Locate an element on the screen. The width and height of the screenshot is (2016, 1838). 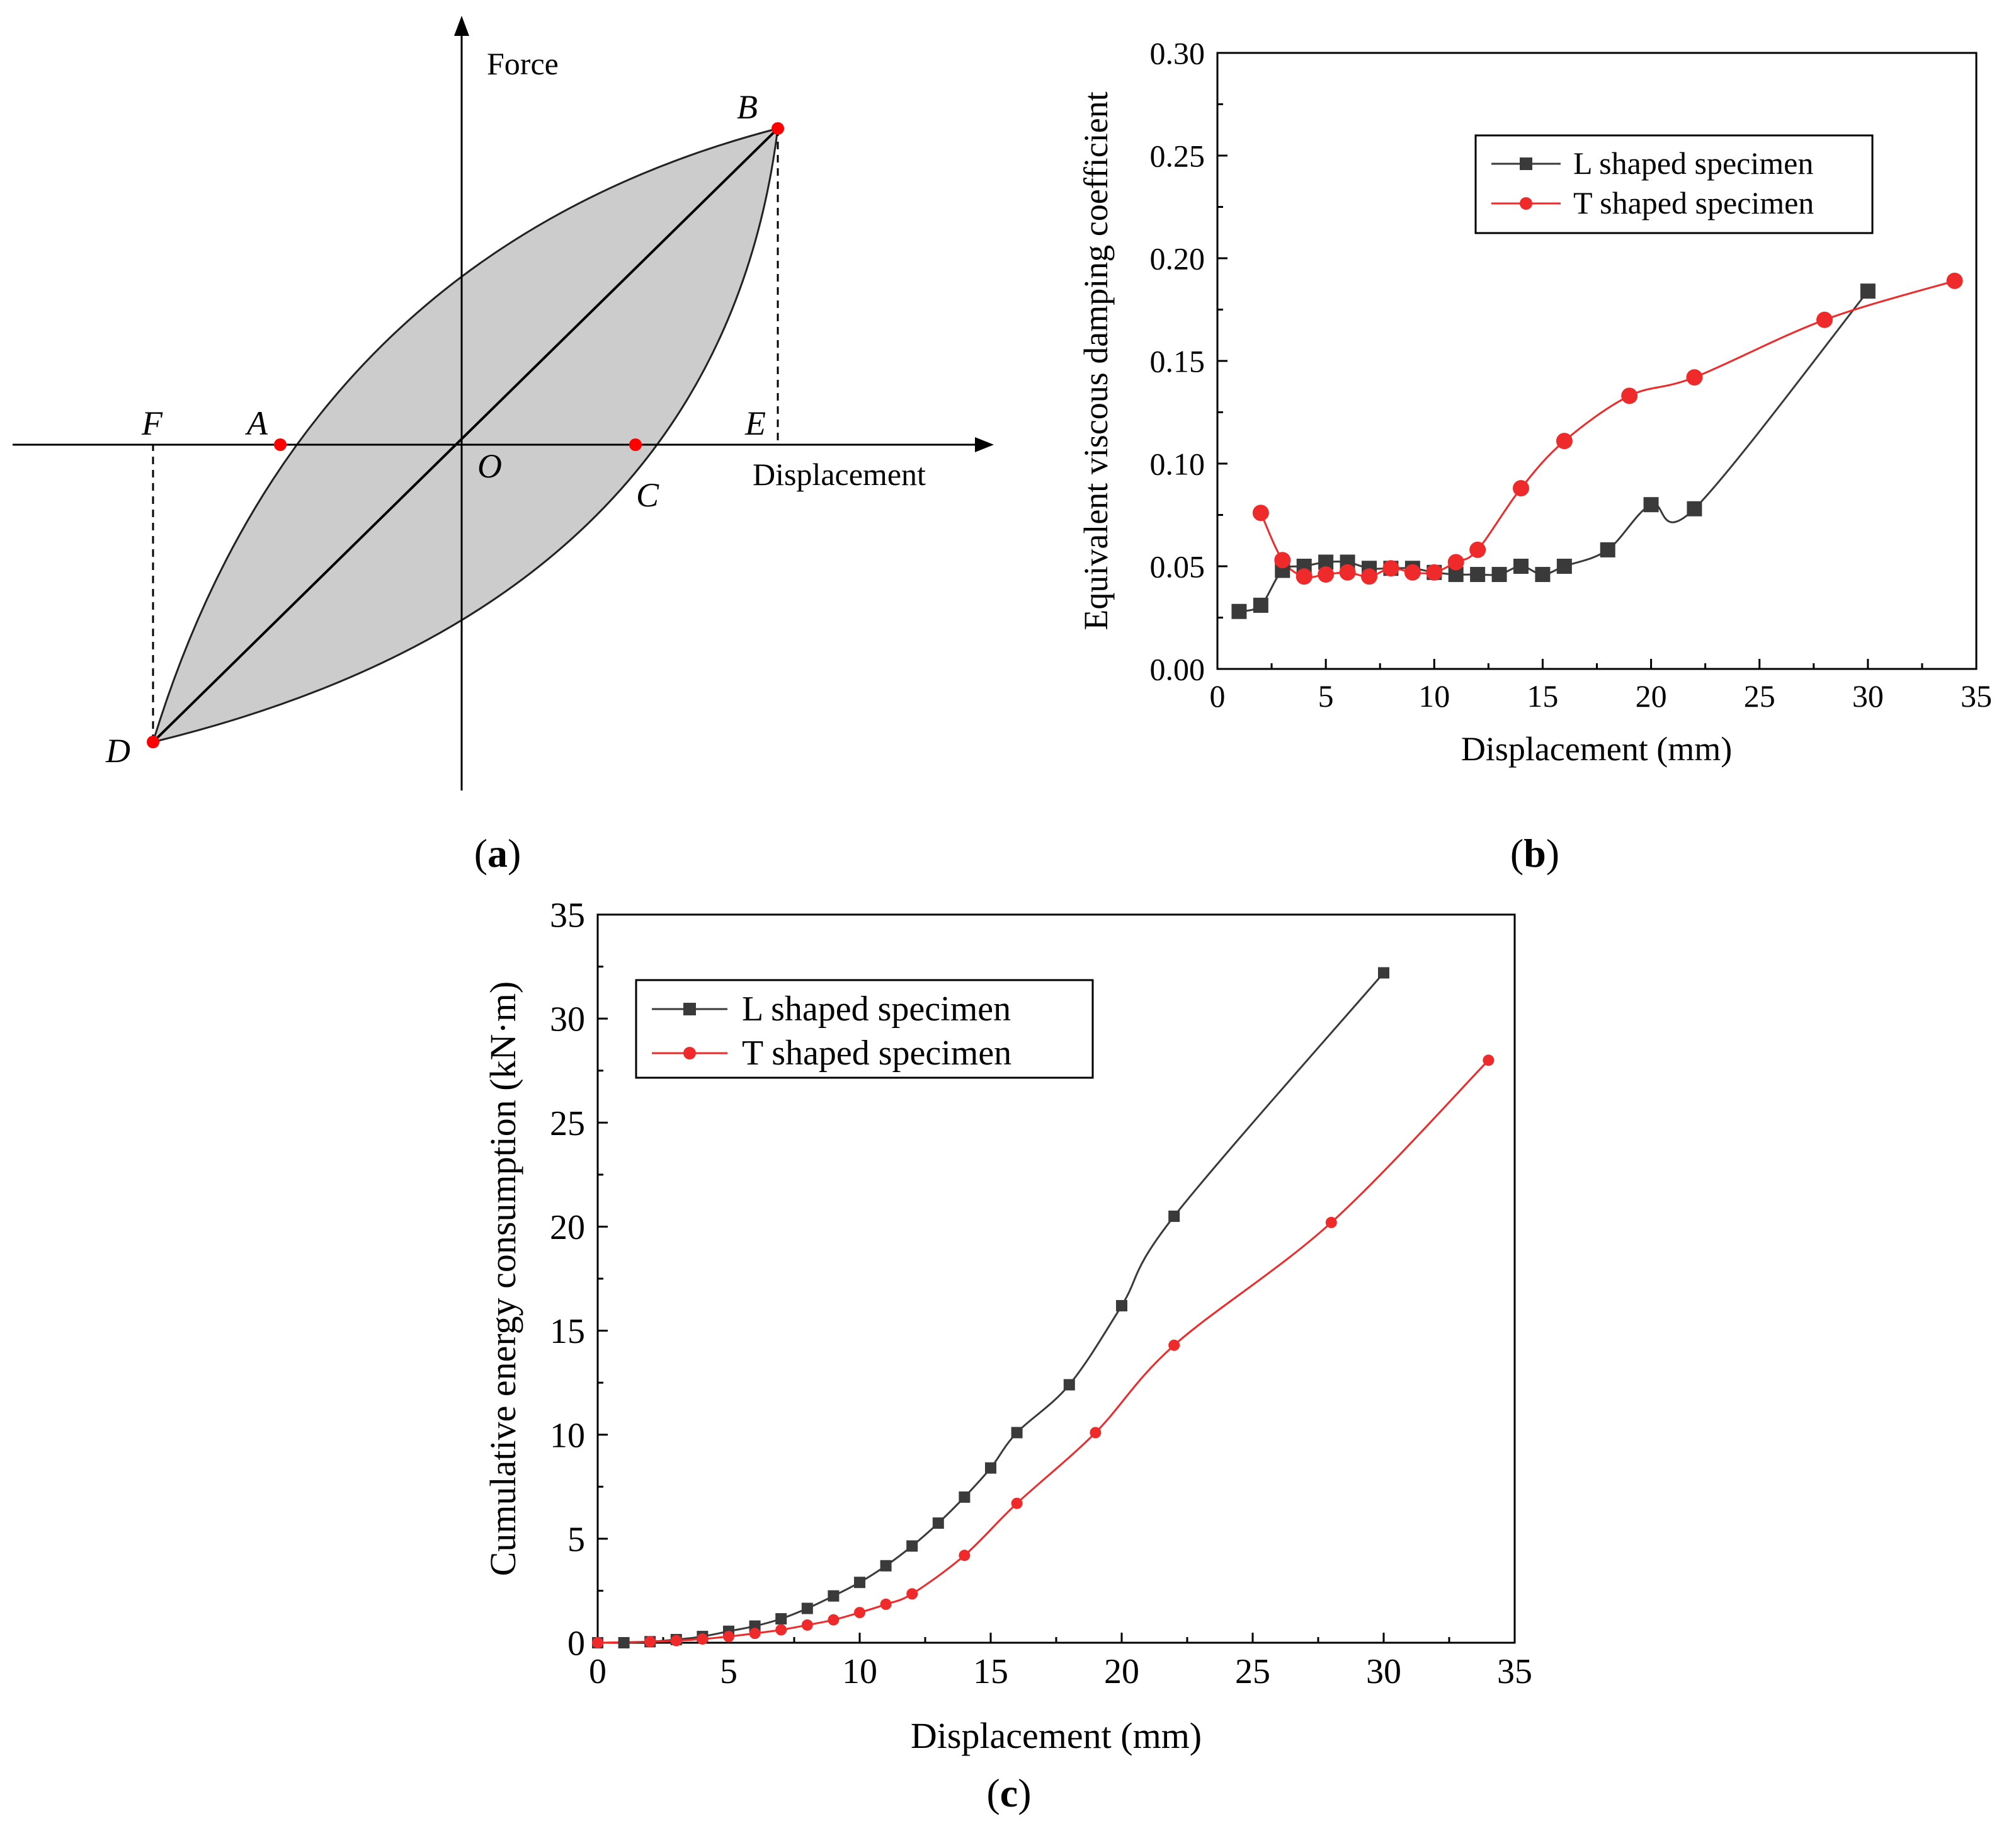
series-markers-b is located at coordinates (1597, 446).